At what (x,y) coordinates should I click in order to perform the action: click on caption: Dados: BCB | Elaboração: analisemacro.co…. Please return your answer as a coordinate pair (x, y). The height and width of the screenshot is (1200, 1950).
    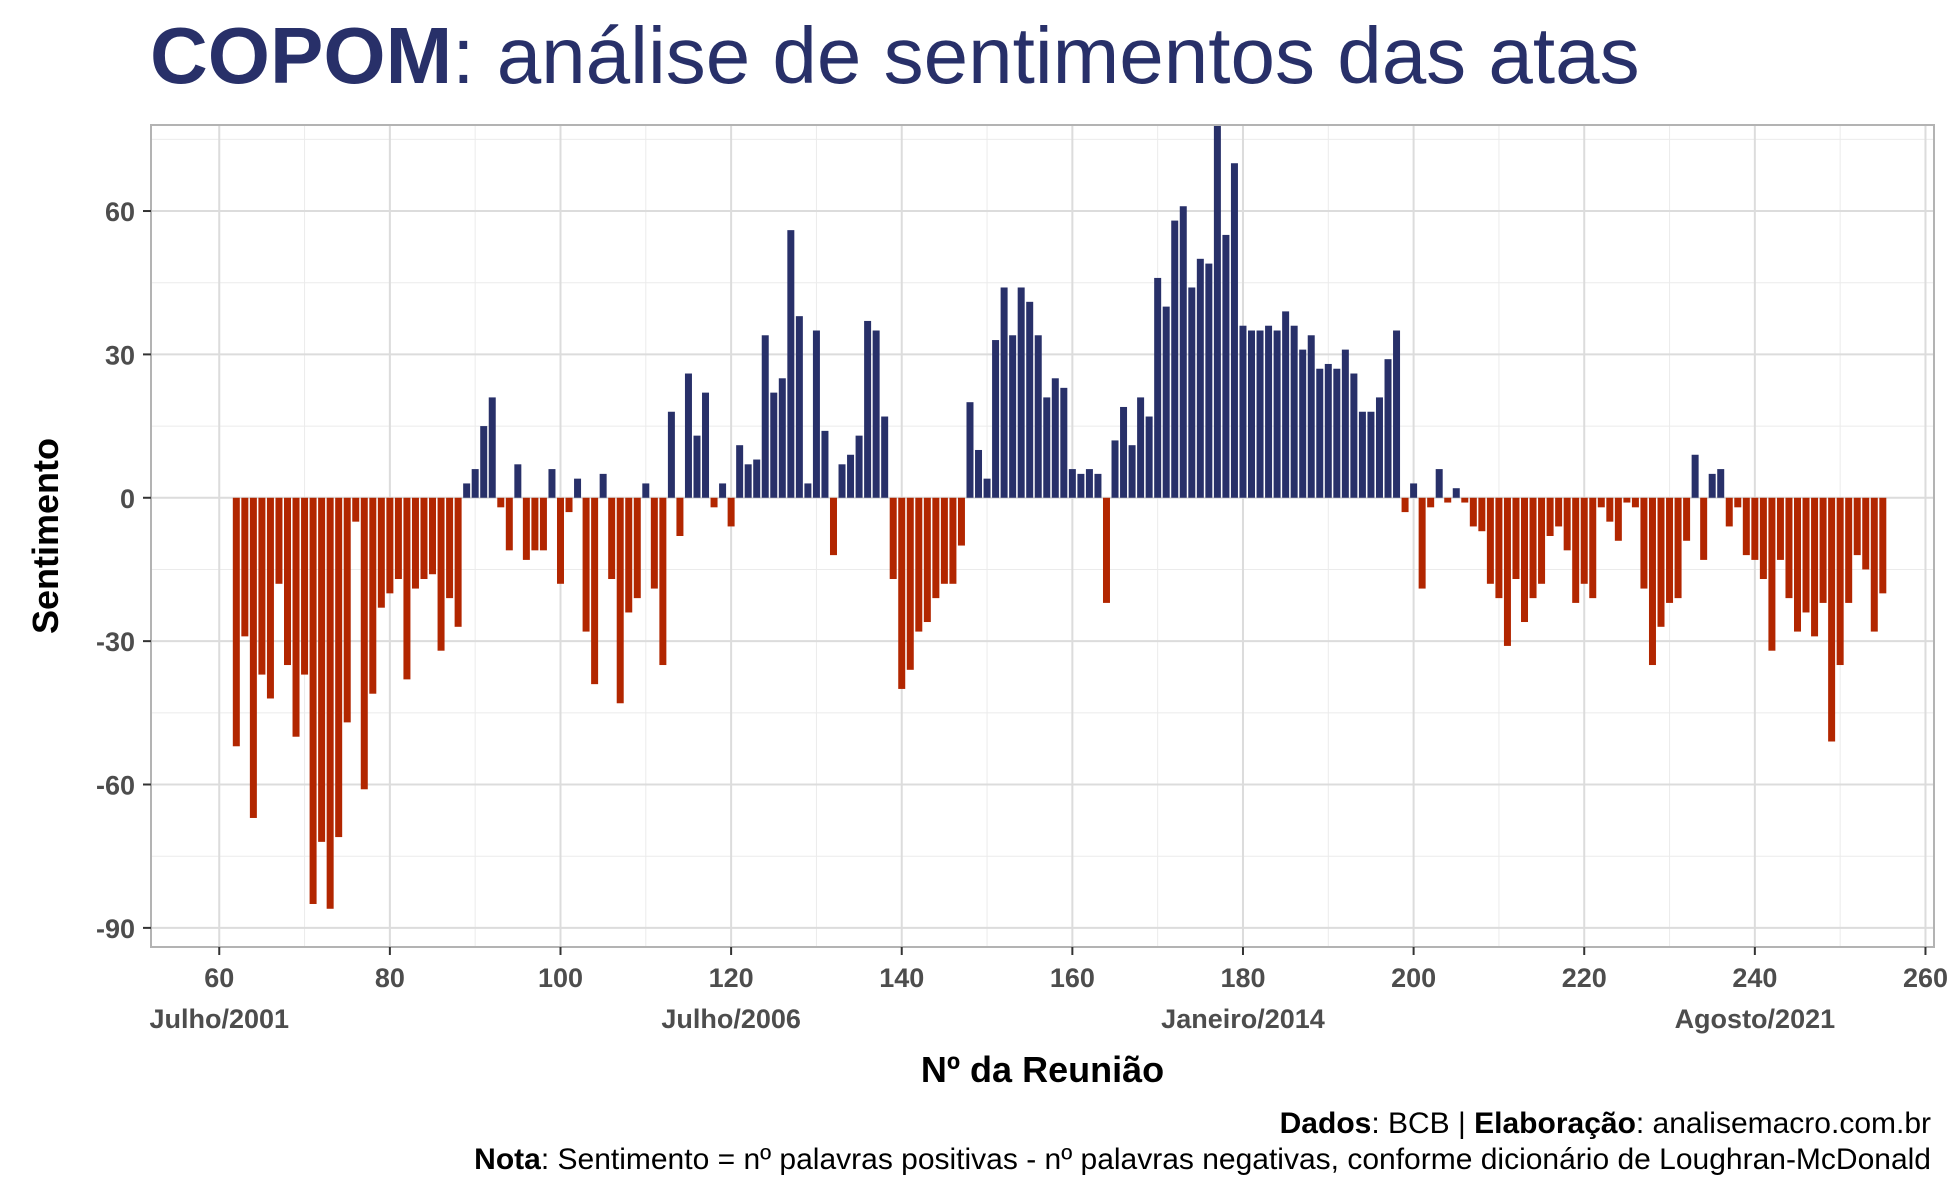
    Looking at the image, I should click on (1202, 1142).